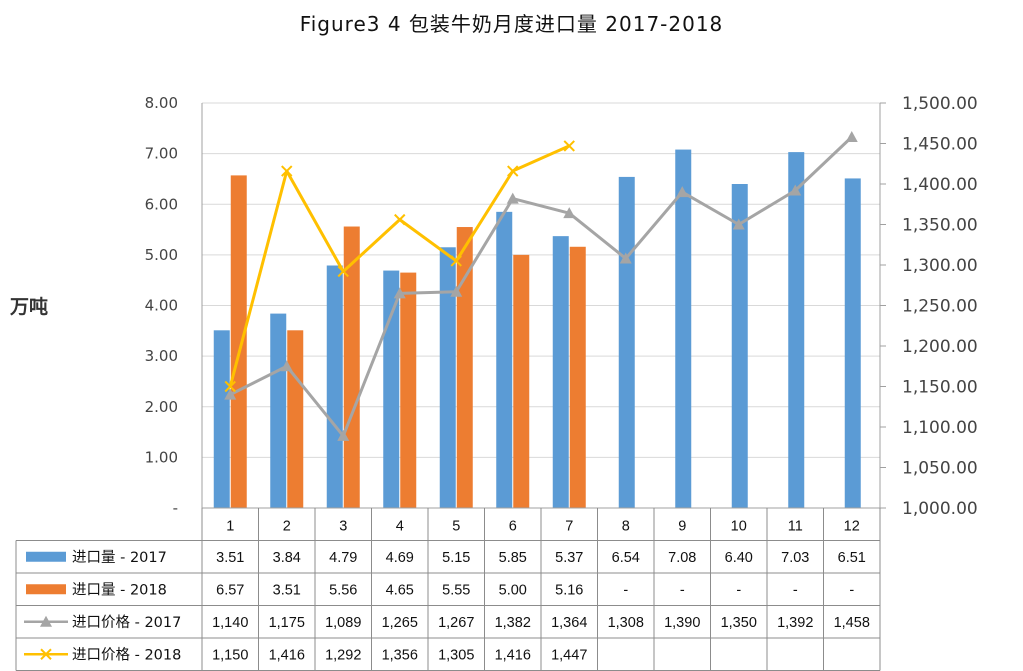 This screenshot has height=671, width=1023. Describe the element at coordinates (175, 508) in the screenshot. I see `y-tick-label: -` at that location.